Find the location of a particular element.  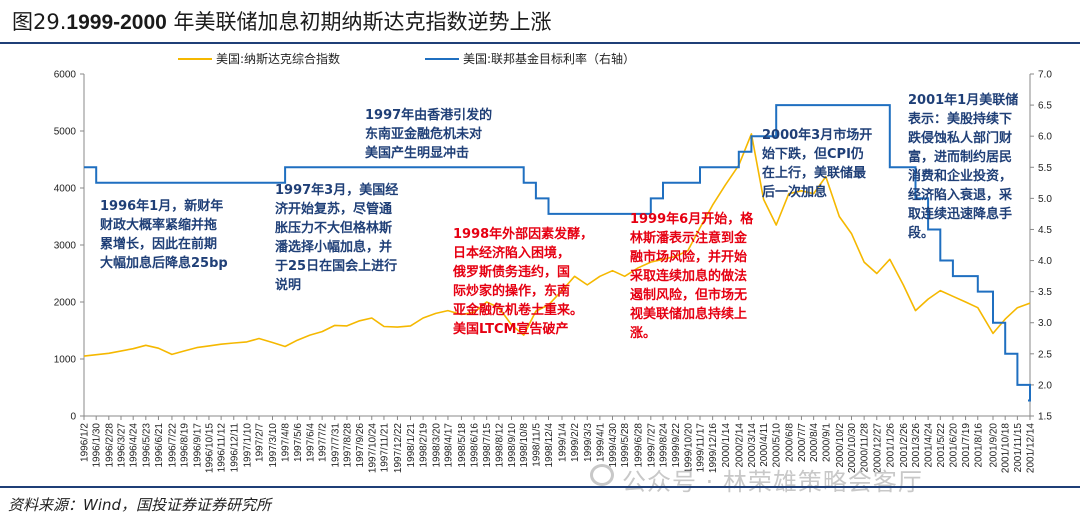

x-tick-label: 1998/7/15 is located at coordinates (487, 445).